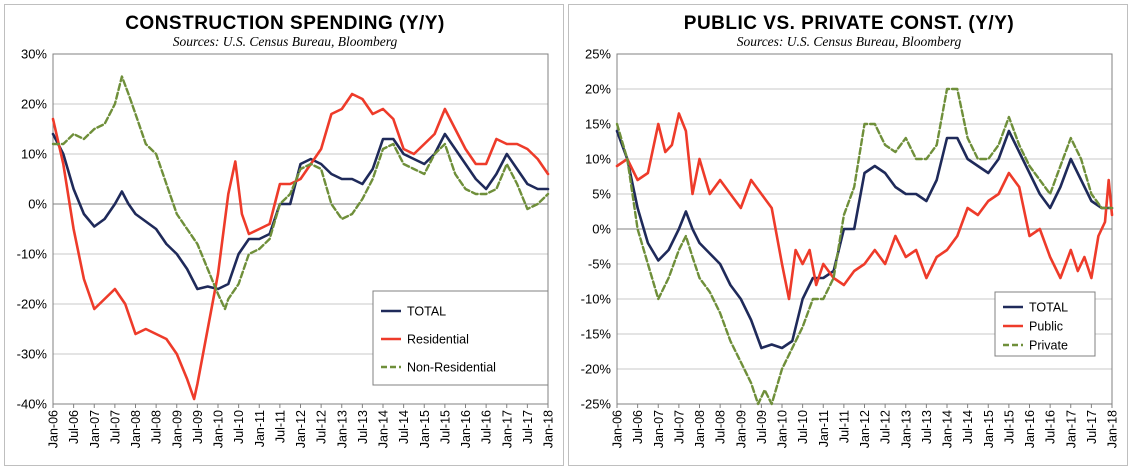  I want to click on y-tick-label: -40%, so click(32, 404).